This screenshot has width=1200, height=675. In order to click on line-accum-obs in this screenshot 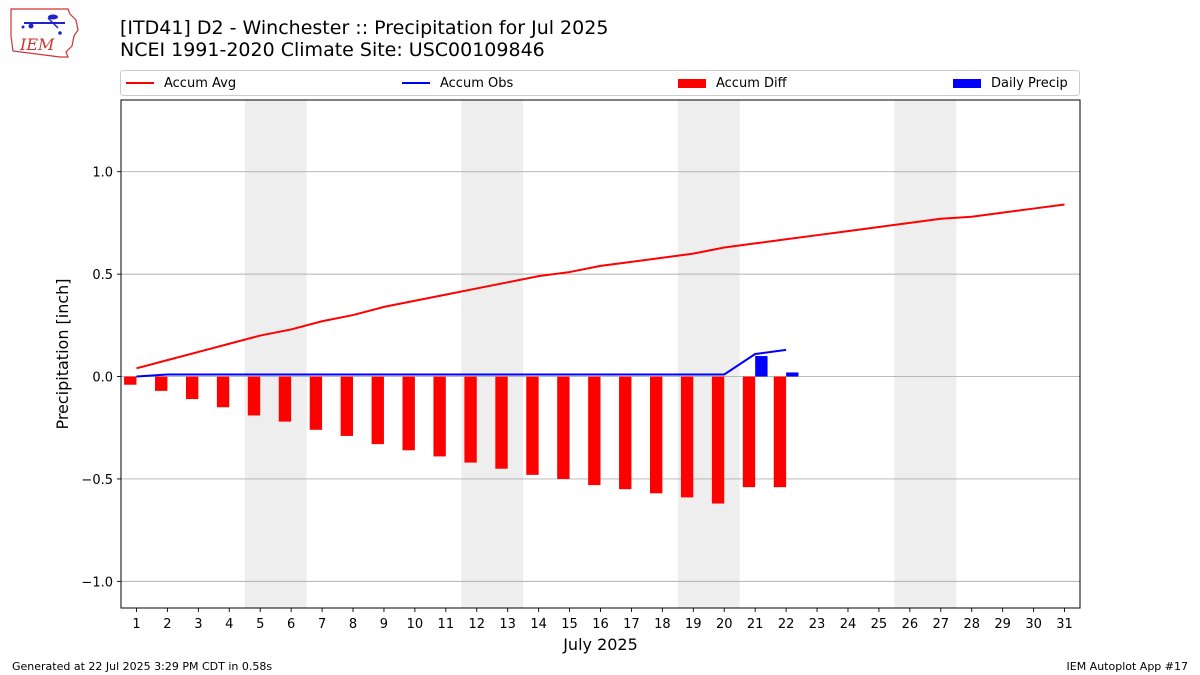, I will do `click(461, 363)`.